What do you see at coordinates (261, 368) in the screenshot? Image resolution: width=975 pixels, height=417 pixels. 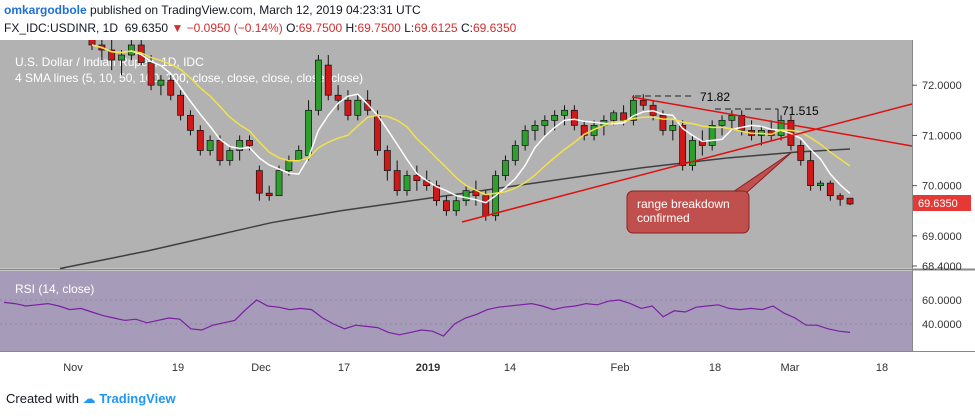 I see `time-tick-label: Dec` at bounding box center [261, 368].